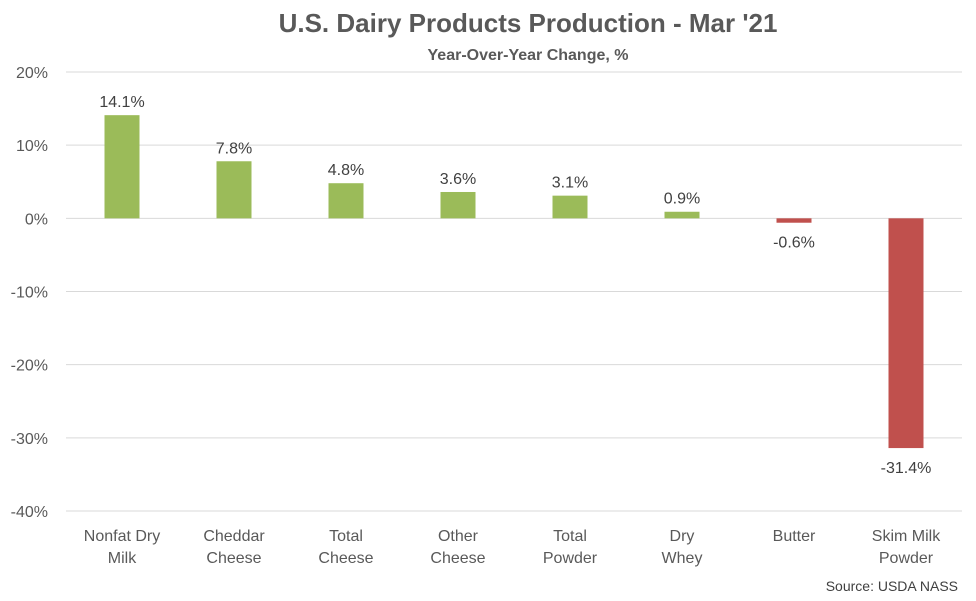 The height and width of the screenshot is (601, 976). I want to click on data-label: 14.1%, so click(121, 102).